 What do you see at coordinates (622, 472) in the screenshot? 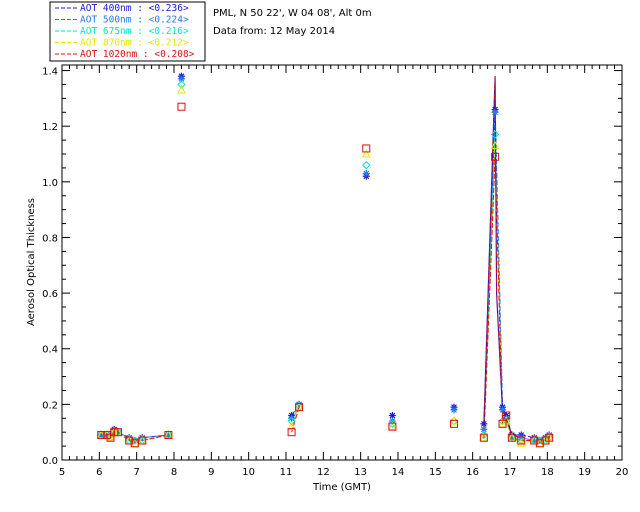
I see `x-tick-label: 20` at bounding box center [622, 472].